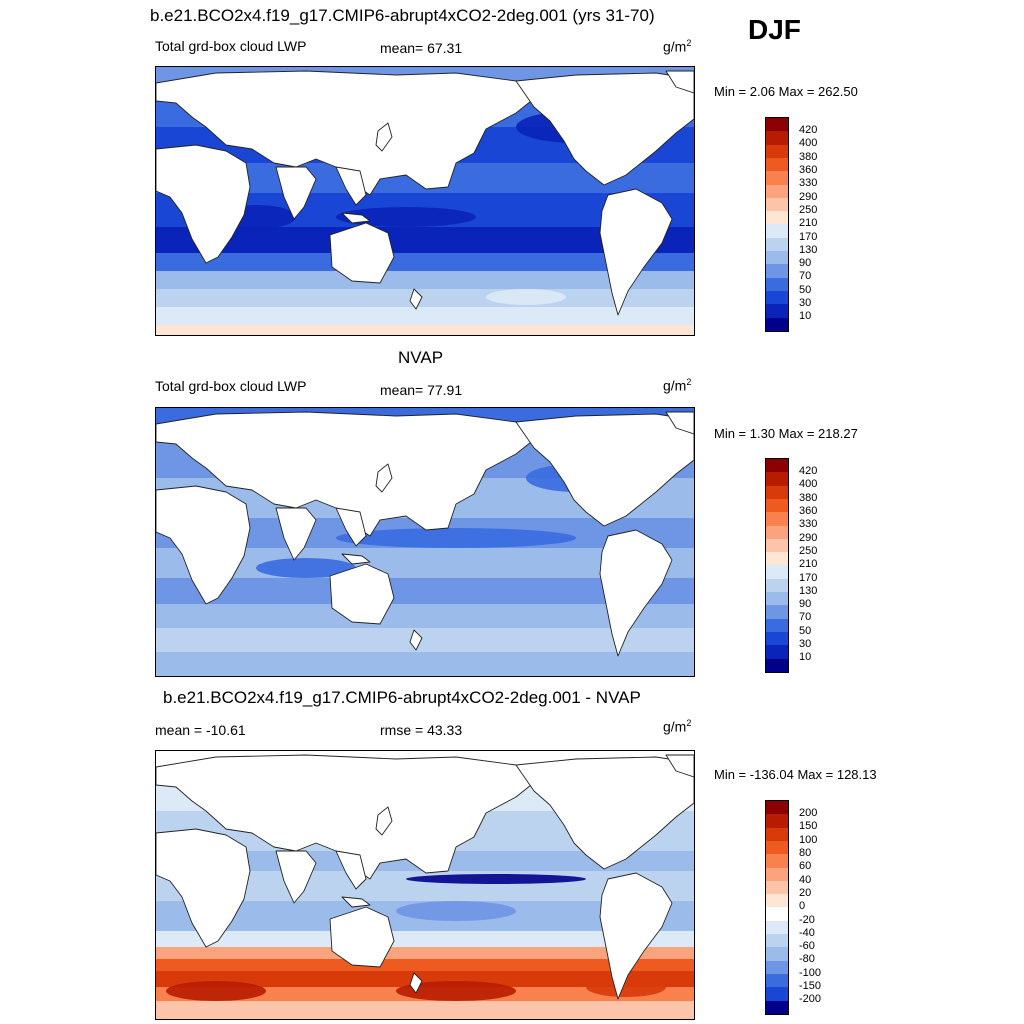 Image resolution: width=1024 pixels, height=1024 pixels. What do you see at coordinates (231, 386) in the screenshot?
I see `panel-2-variable-label: Total grd-box cloud LWP` at bounding box center [231, 386].